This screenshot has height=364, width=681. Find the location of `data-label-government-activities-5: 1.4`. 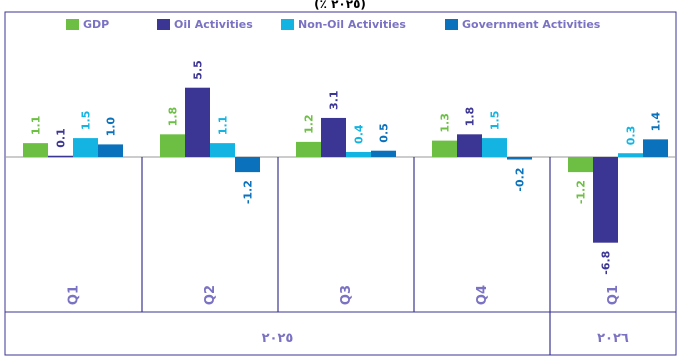

data-label-government-activities-5: 1.4 is located at coordinates (656, 122).